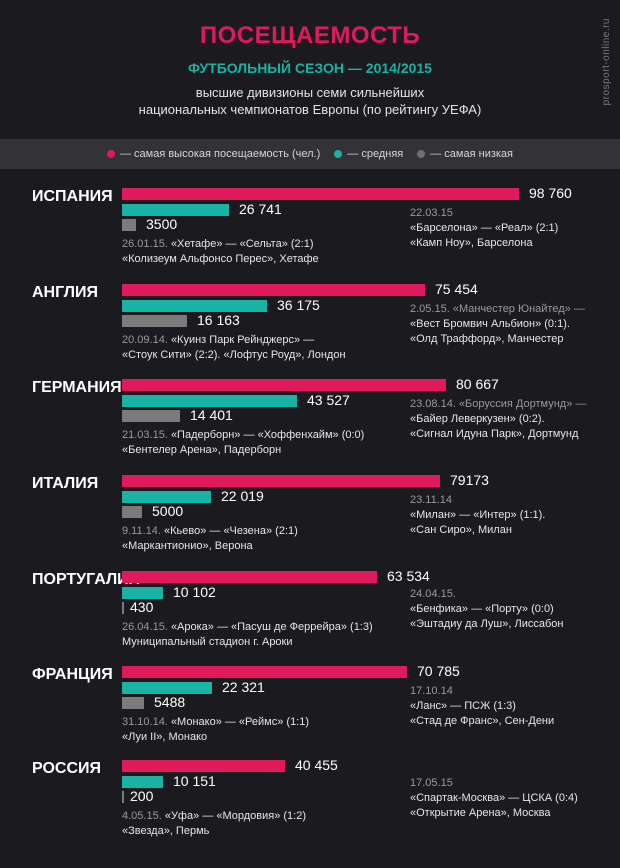  What do you see at coordinates (421, 154) in the screenshot?
I see `legend-dot-min` at bounding box center [421, 154].